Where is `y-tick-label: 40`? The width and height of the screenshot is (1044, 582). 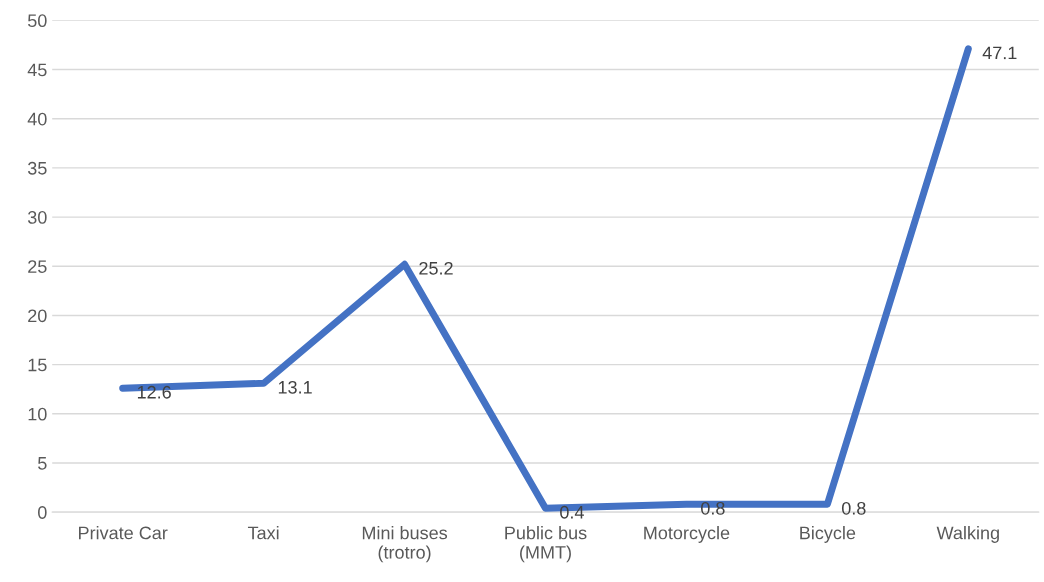 y-tick-label: 40 is located at coordinates (37, 119).